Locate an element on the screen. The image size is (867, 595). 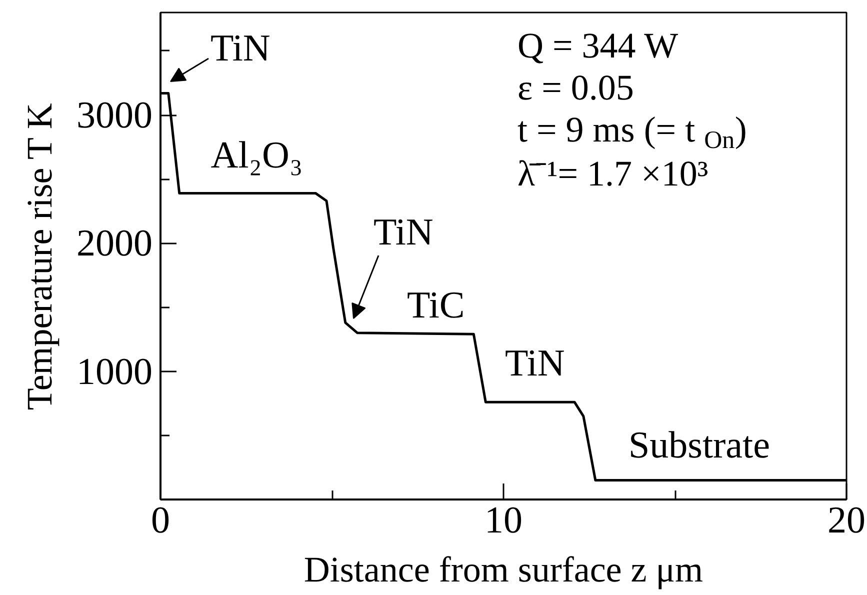
y-axis-title: Temperature rise T K is located at coordinates (40, 256).